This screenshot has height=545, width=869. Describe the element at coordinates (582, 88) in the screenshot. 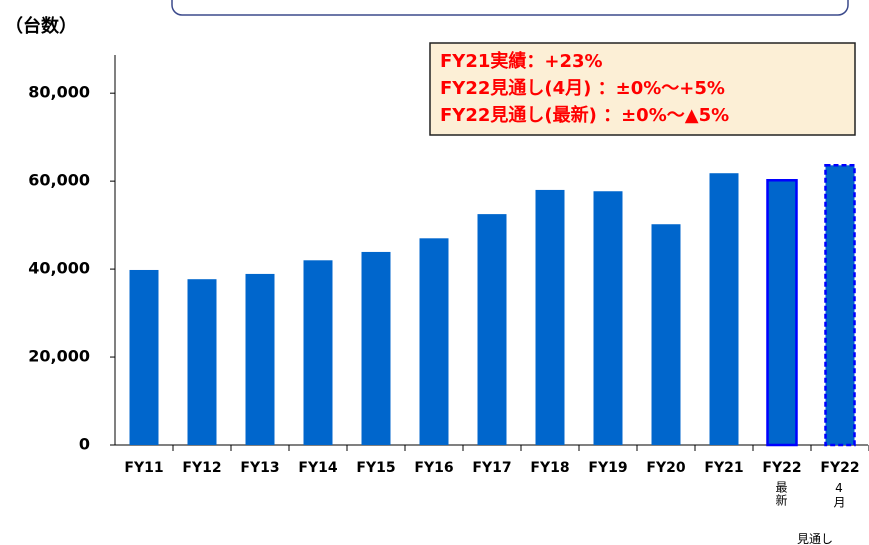

I see `annotation: FY22見通し(4月) ：±0%～+5%` at that location.